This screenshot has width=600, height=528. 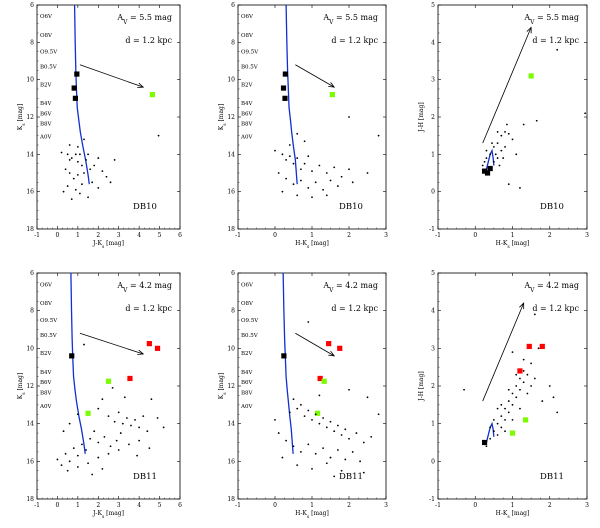 I want to click on sptype-label: B0.5V, so click(x=49, y=336).